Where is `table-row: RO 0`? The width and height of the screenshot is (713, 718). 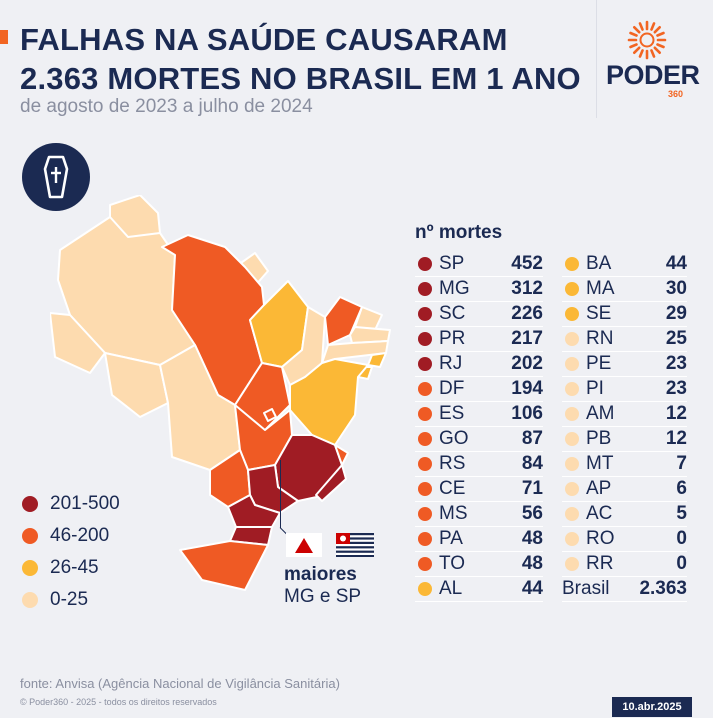
table-row: RO 0 is located at coordinates (624, 539).